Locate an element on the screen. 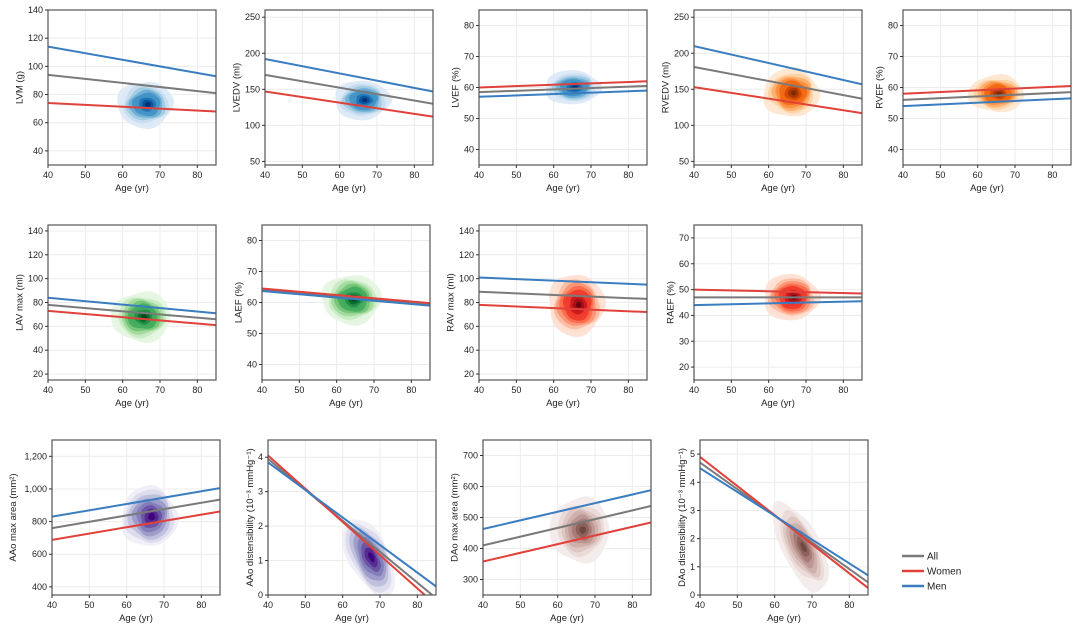  y-tick-label: 1,200 is located at coordinates (35, 456).